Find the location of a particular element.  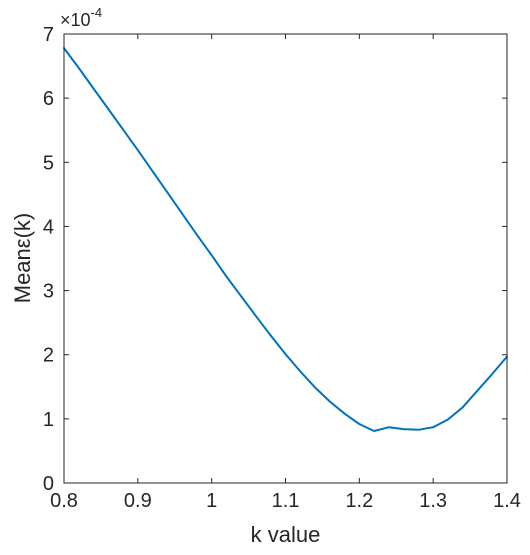

x-axis-label: k value is located at coordinates (286, 534).